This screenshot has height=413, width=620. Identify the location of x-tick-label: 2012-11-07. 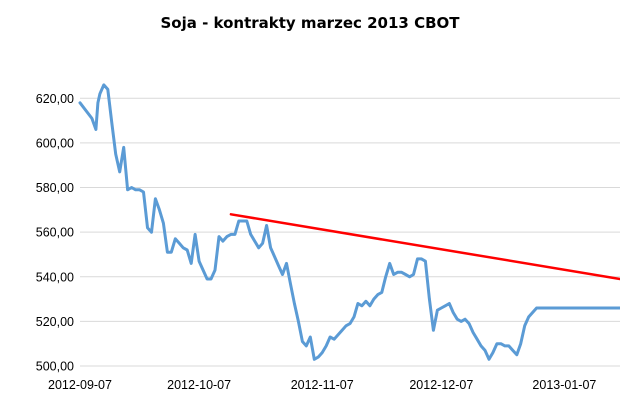
(322, 385).